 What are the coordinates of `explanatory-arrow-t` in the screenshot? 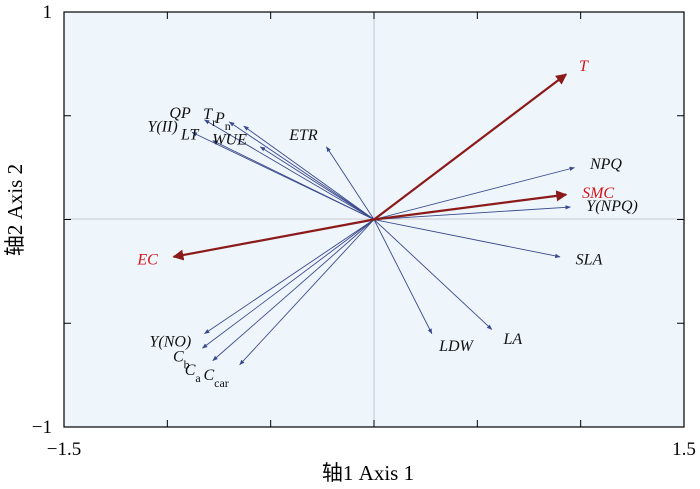 It's located at (470, 147).